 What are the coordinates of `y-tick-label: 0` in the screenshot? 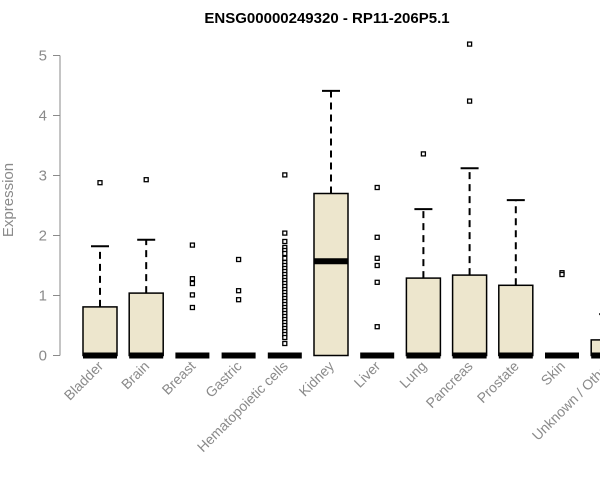 It's located at (43, 356).